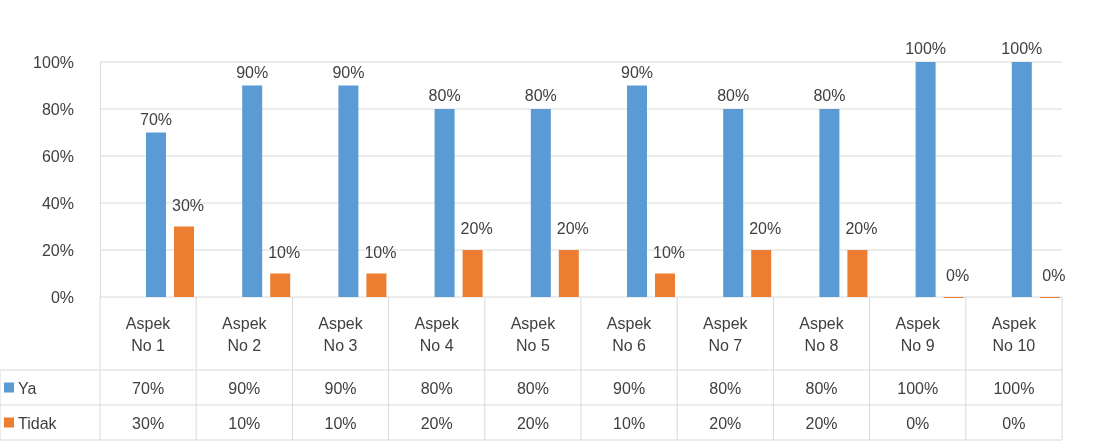  I want to click on y-tick-label: 60%, so click(57, 156).